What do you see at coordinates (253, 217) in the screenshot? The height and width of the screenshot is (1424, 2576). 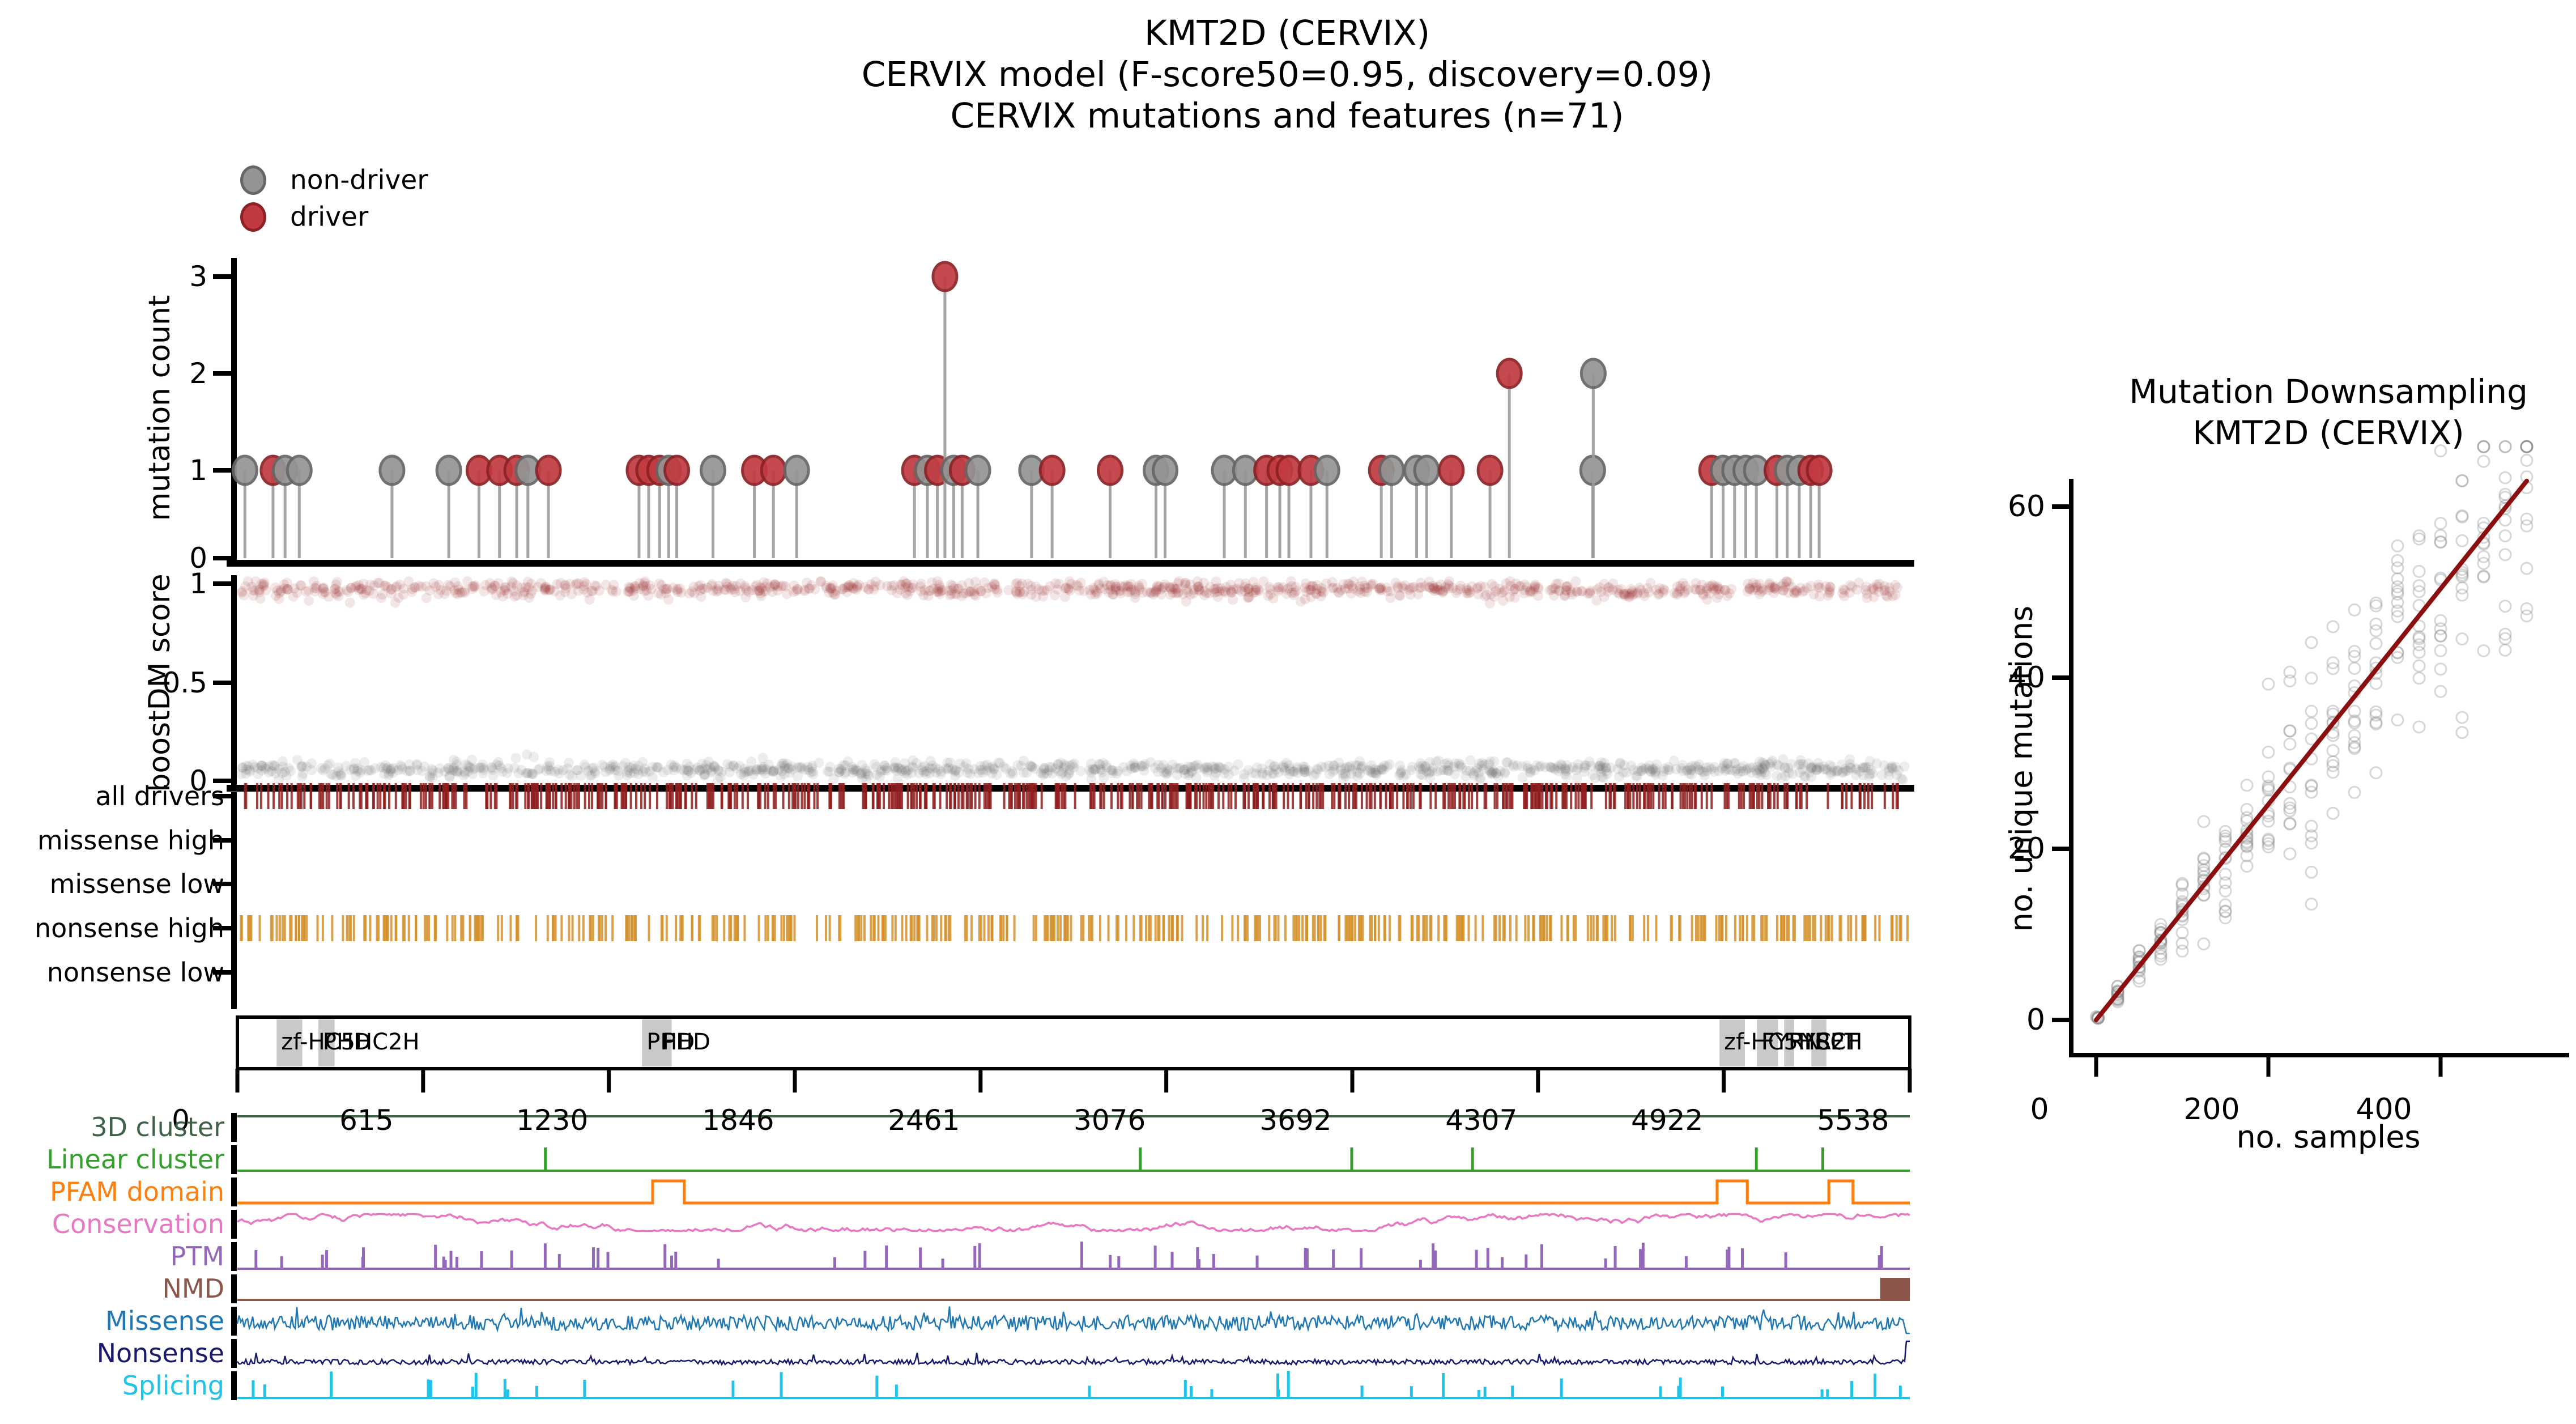 I see `driver-legend-marker-icon` at bounding box center [253, 217].